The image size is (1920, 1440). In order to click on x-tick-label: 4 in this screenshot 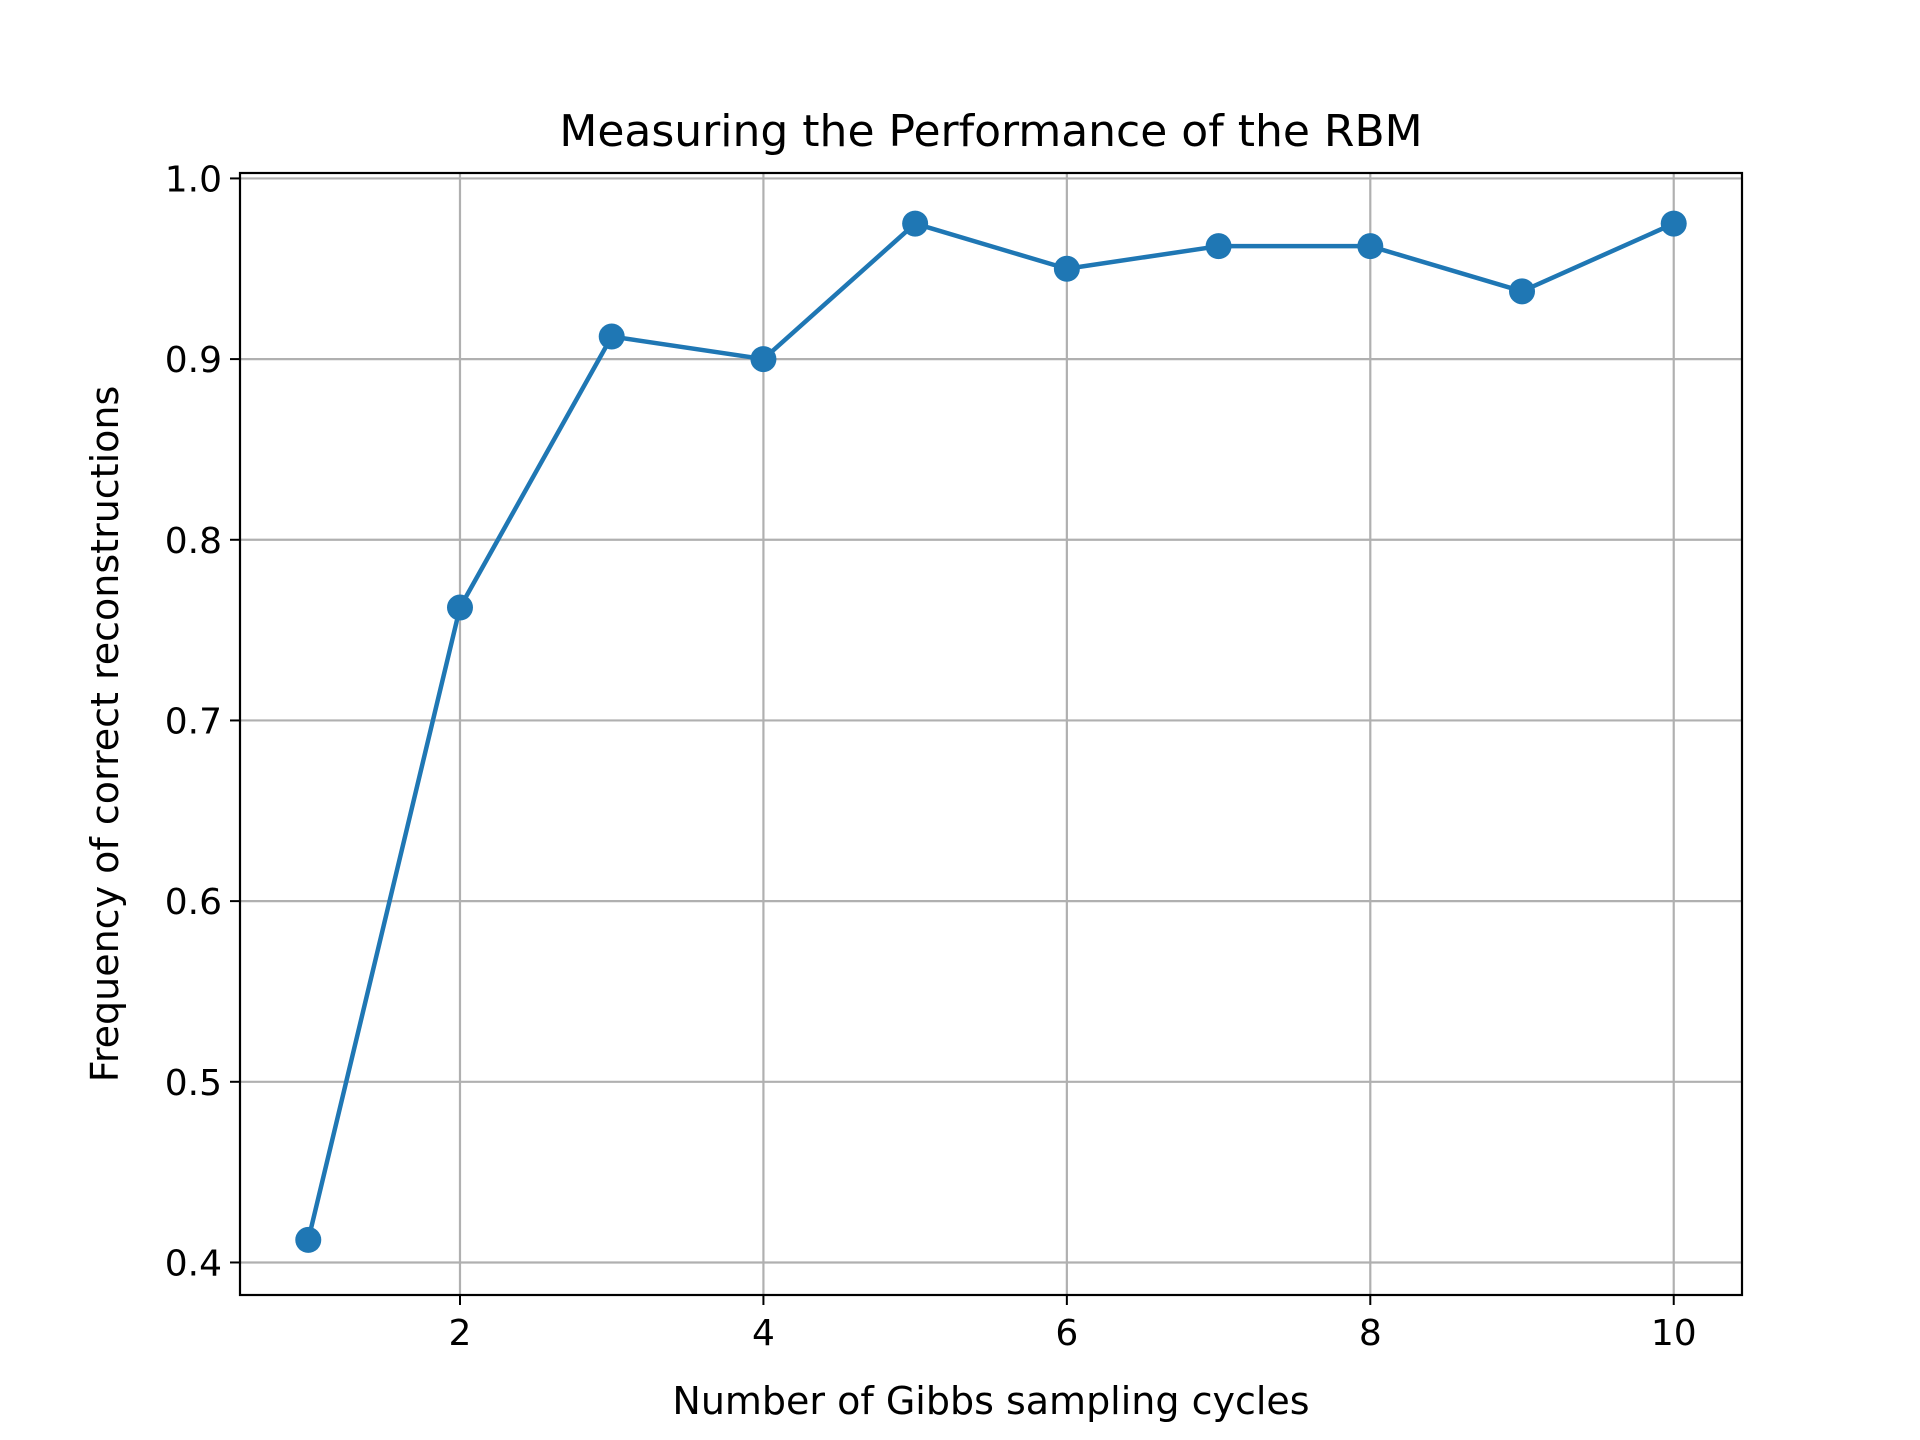, I will do `click(763, 1333)`.